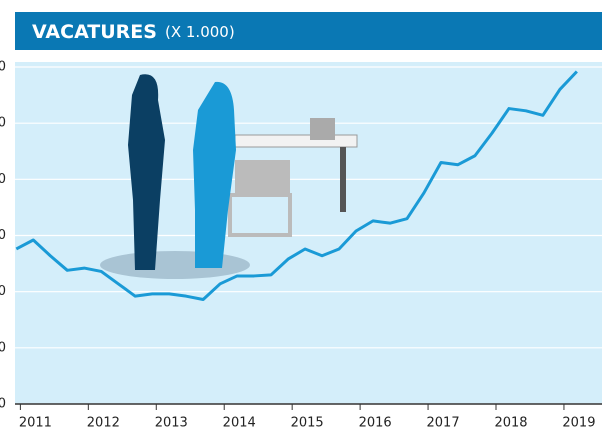 This screenshot has height=432, width=602. I want to click on y-tick-label: 0, so click(3, 404).